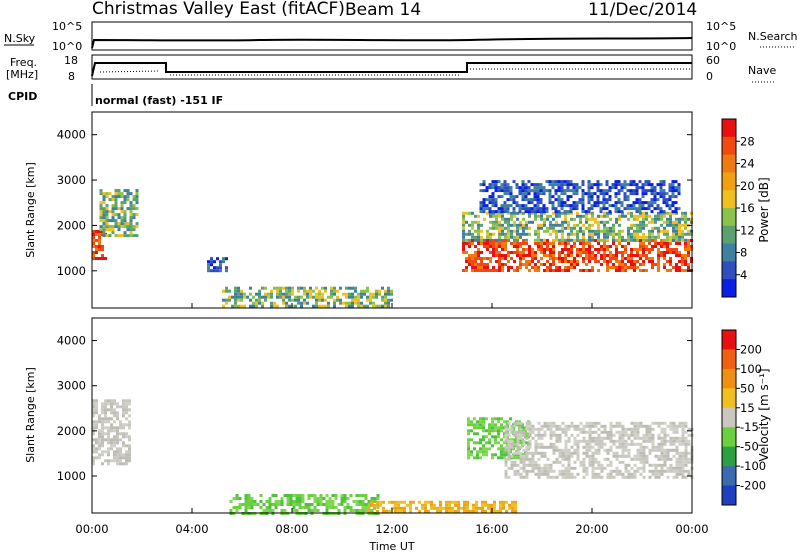 This screenshot has height=558, width=800. Describe the element at coordinates (747, 408) in the screenshot. I see `velocity-colorbar-tick-label: 15` at that location.